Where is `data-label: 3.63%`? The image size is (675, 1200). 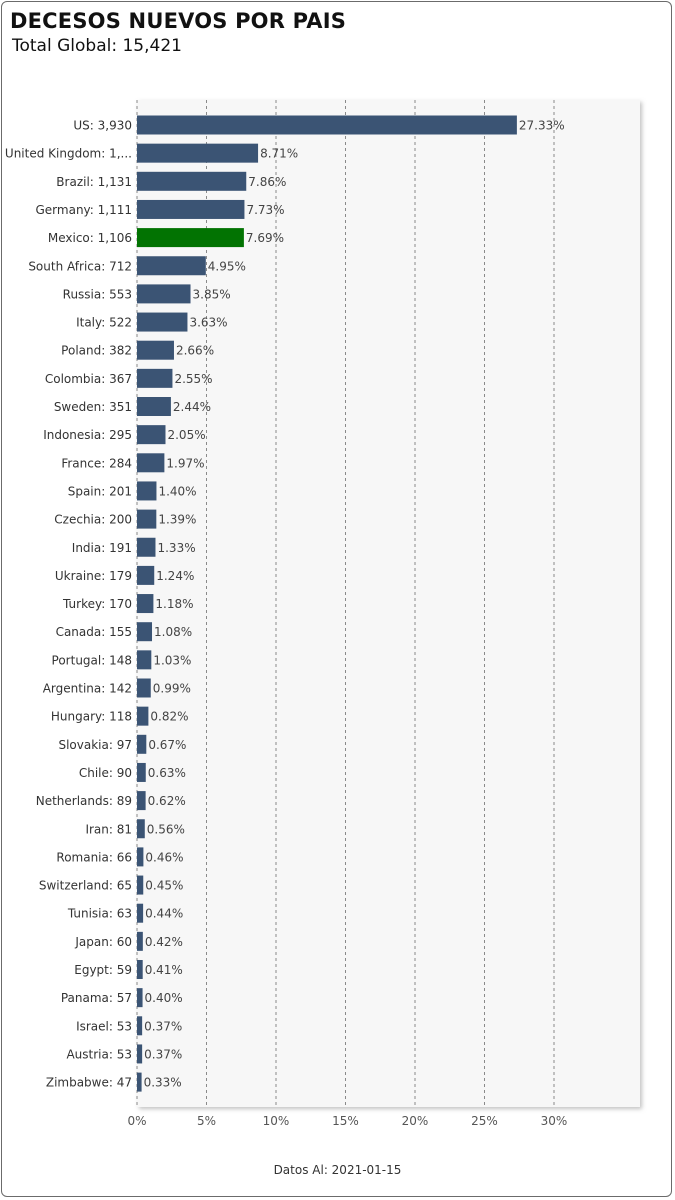
data-label: 3.63% is located at coordinates (208, 323).